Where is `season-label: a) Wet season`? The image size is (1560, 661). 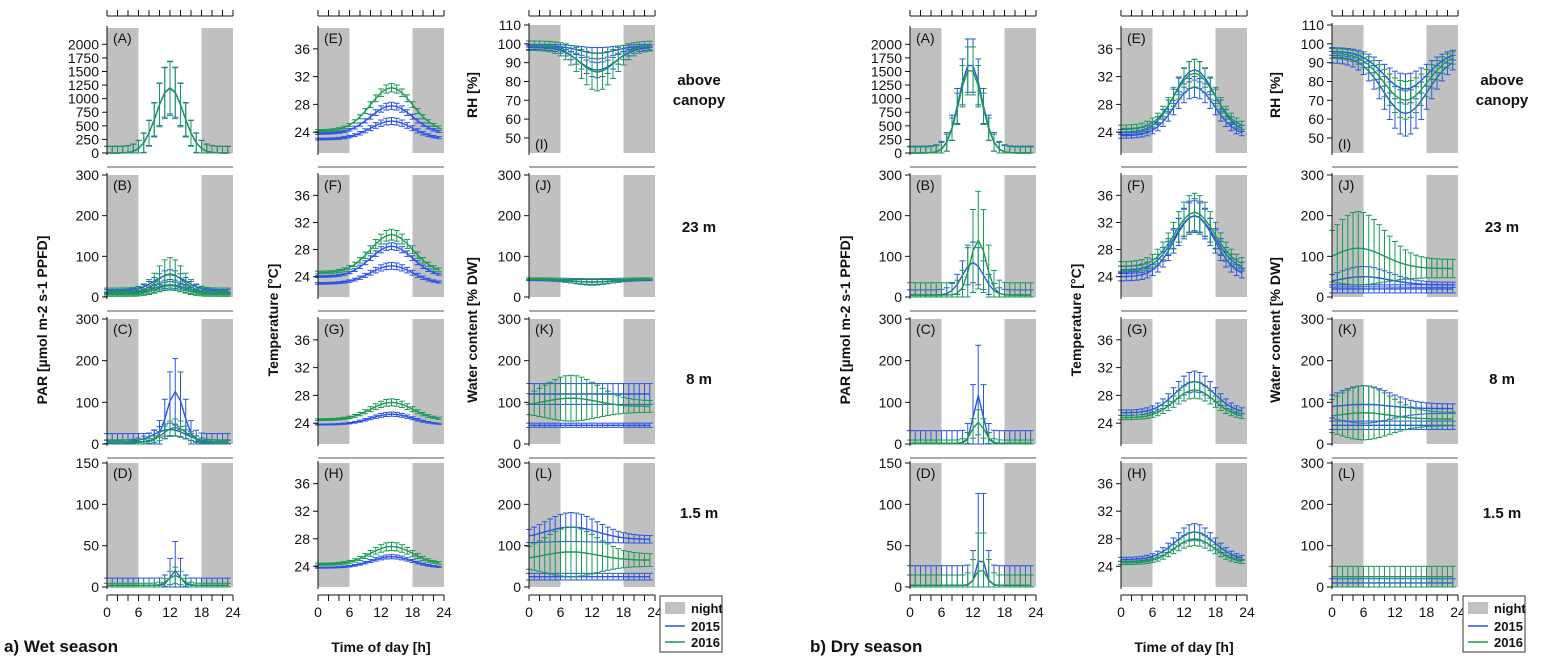
season-label: a) Wet season is located at coordinates (61, 646).